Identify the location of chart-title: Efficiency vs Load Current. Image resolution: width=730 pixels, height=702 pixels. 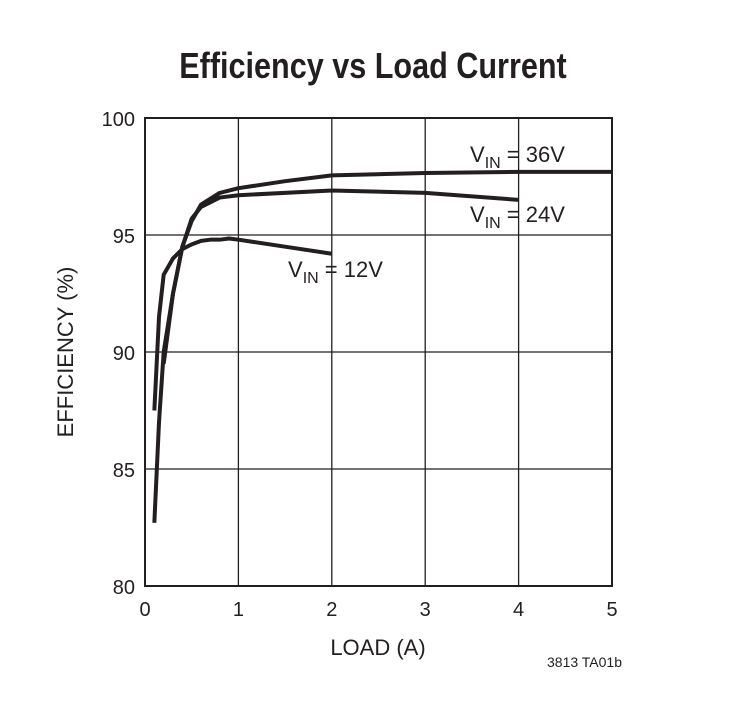
(372, 67).